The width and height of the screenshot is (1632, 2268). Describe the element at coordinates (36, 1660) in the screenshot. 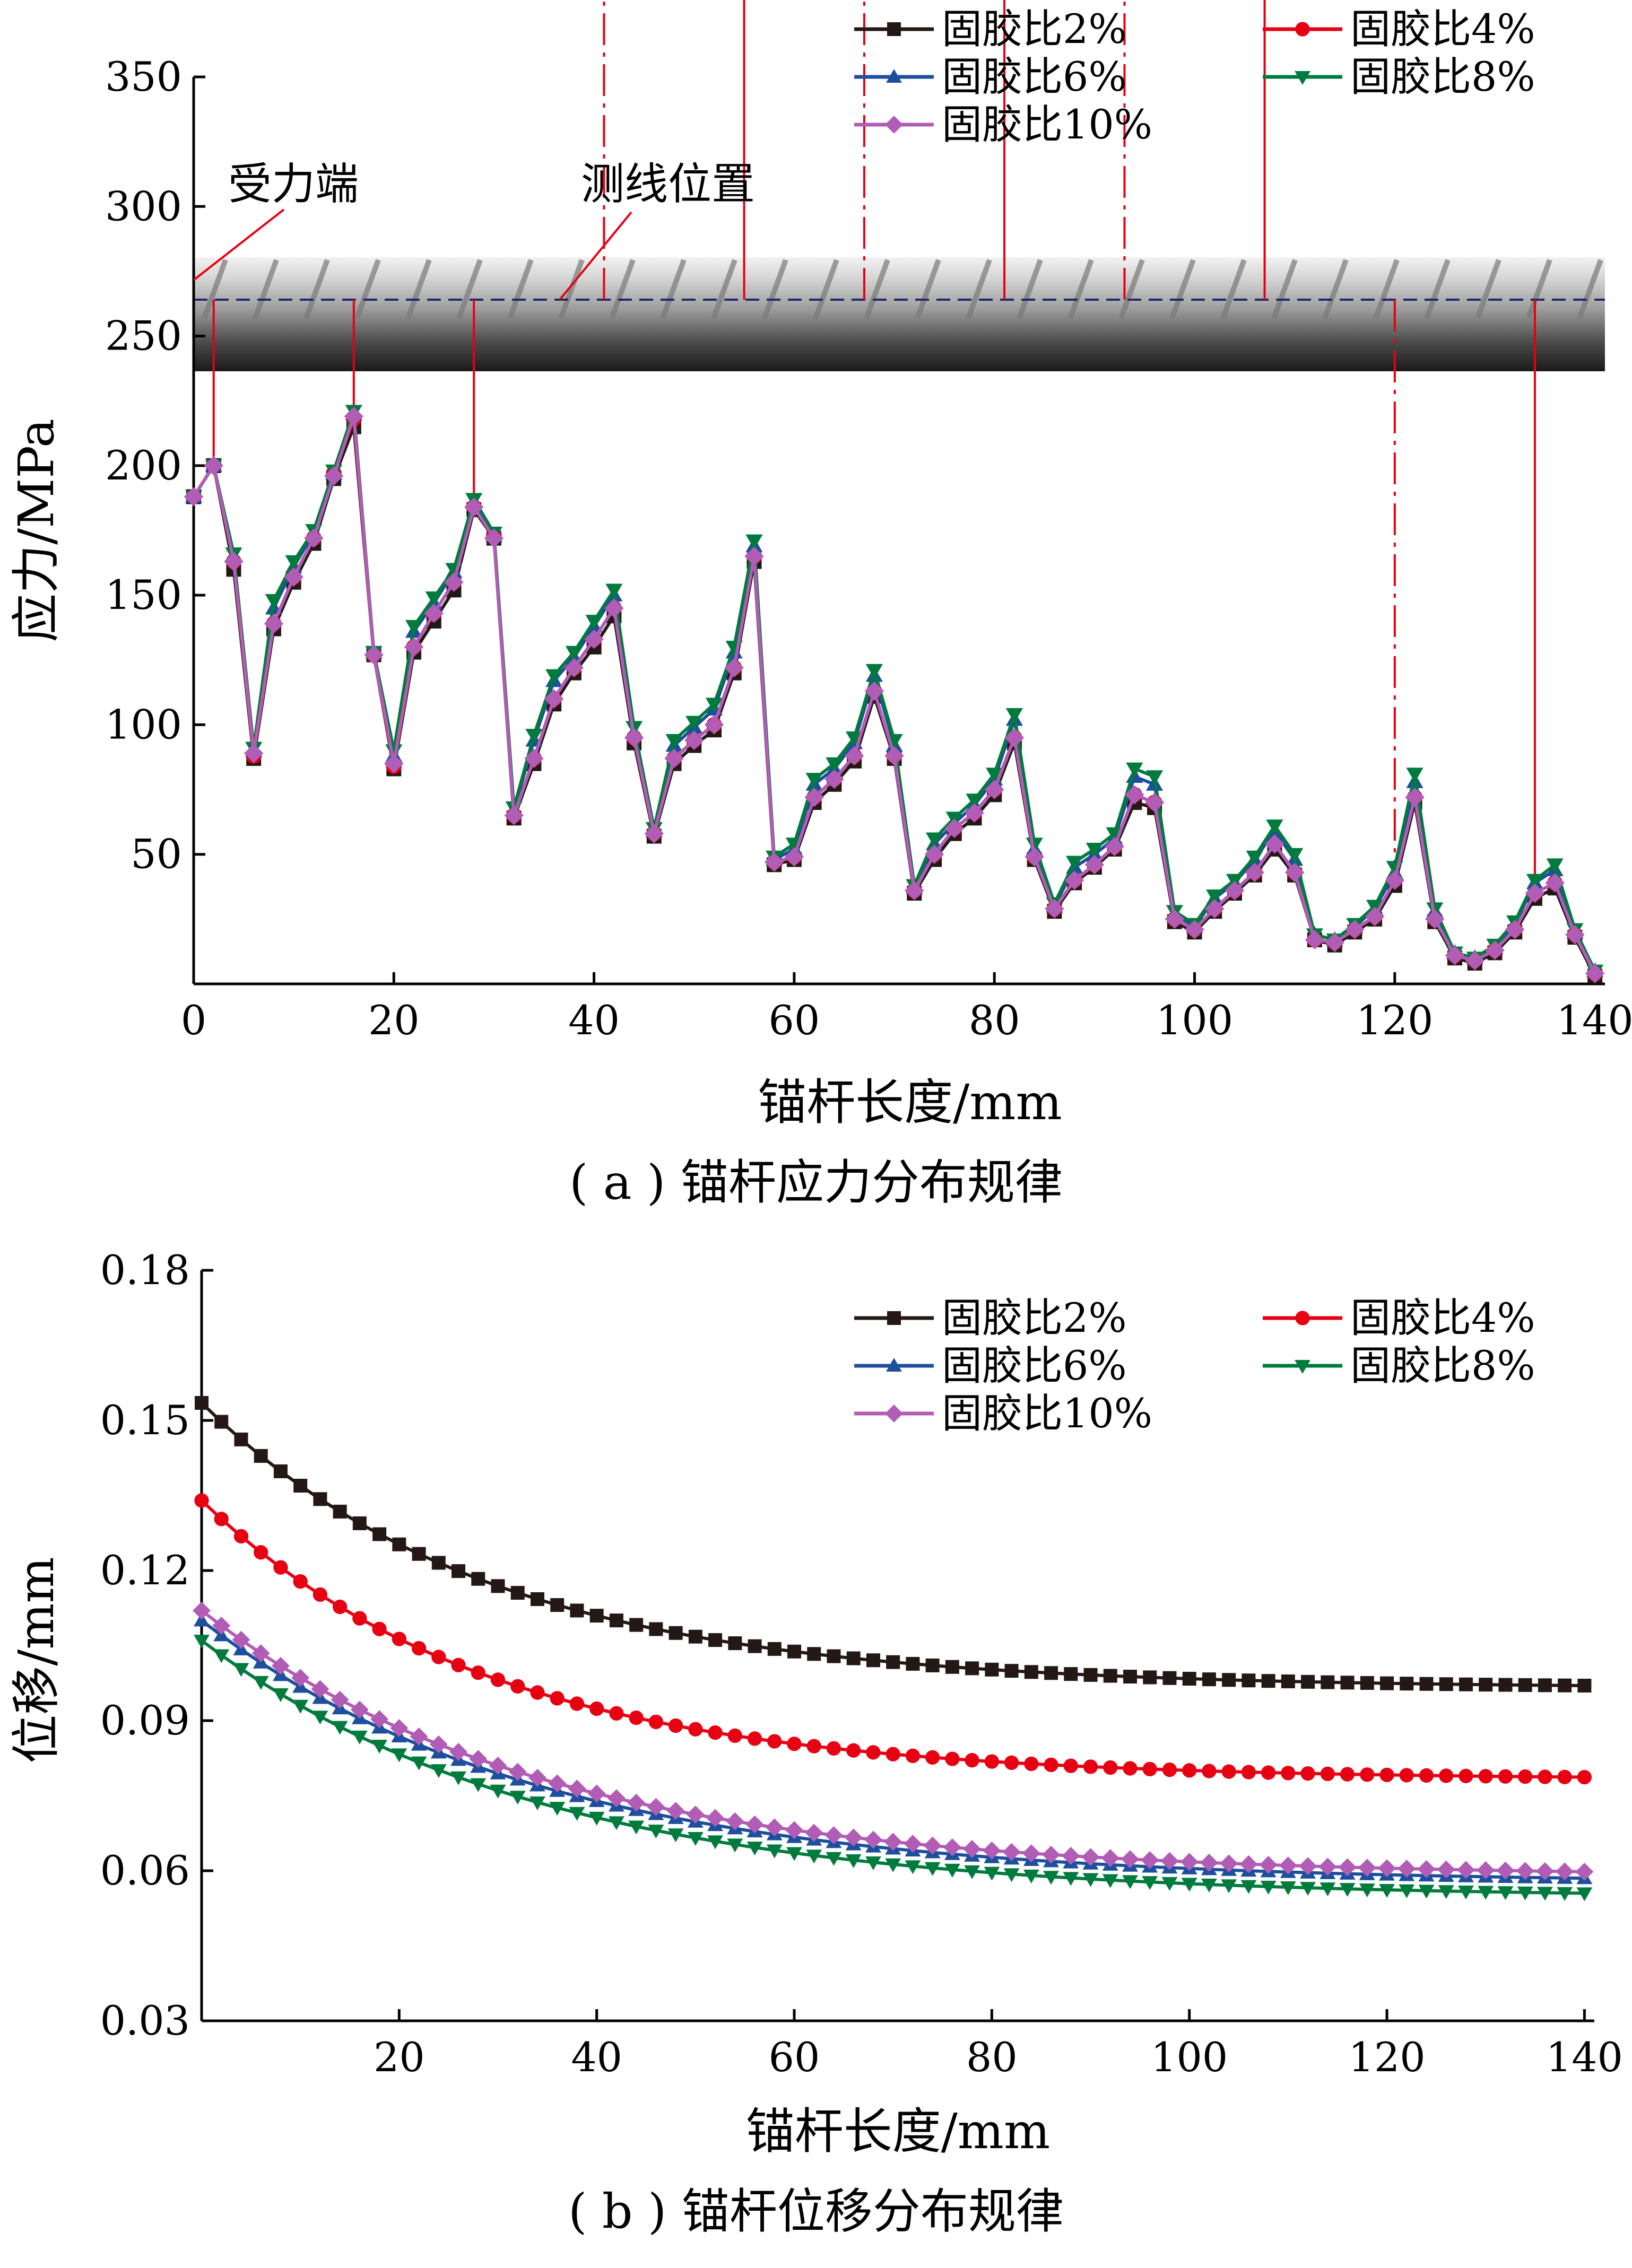

I see `y-axis-title: 位移/mm` at that location.